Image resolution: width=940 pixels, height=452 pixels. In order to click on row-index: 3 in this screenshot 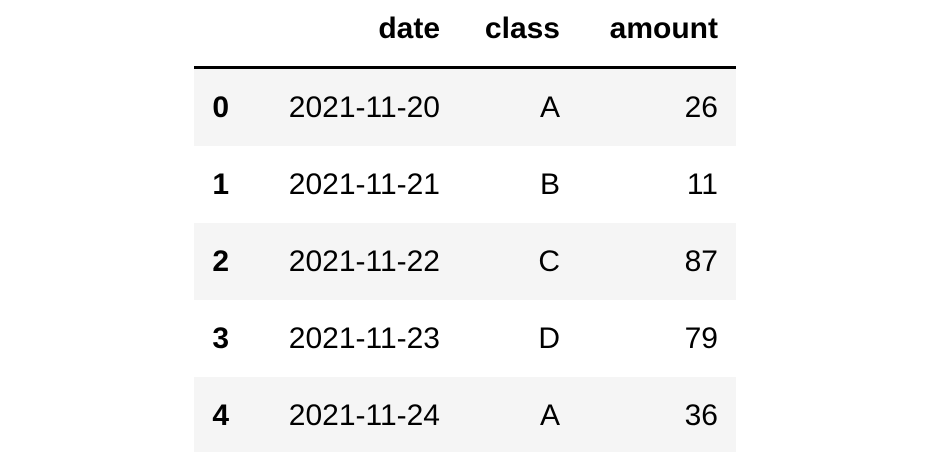, I will do `click(220, 338)`.